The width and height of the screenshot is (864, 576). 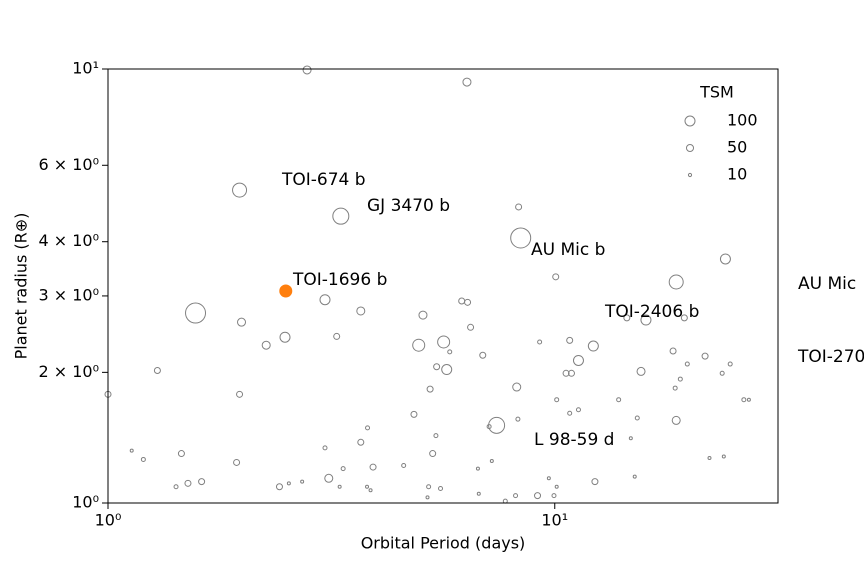 What do you see at coordinates (574, 440) in the screenshot?
I see `annotation: L 98-59 d` at bounding box center [574, 440].